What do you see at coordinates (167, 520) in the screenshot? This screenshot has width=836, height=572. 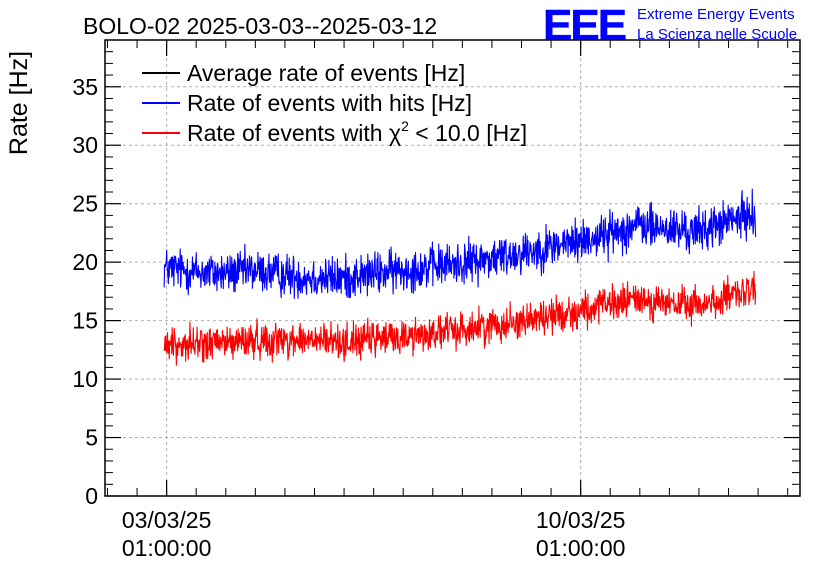 I see `x-tick-label-date: 03/03/25` at bounding box center [167, 520].